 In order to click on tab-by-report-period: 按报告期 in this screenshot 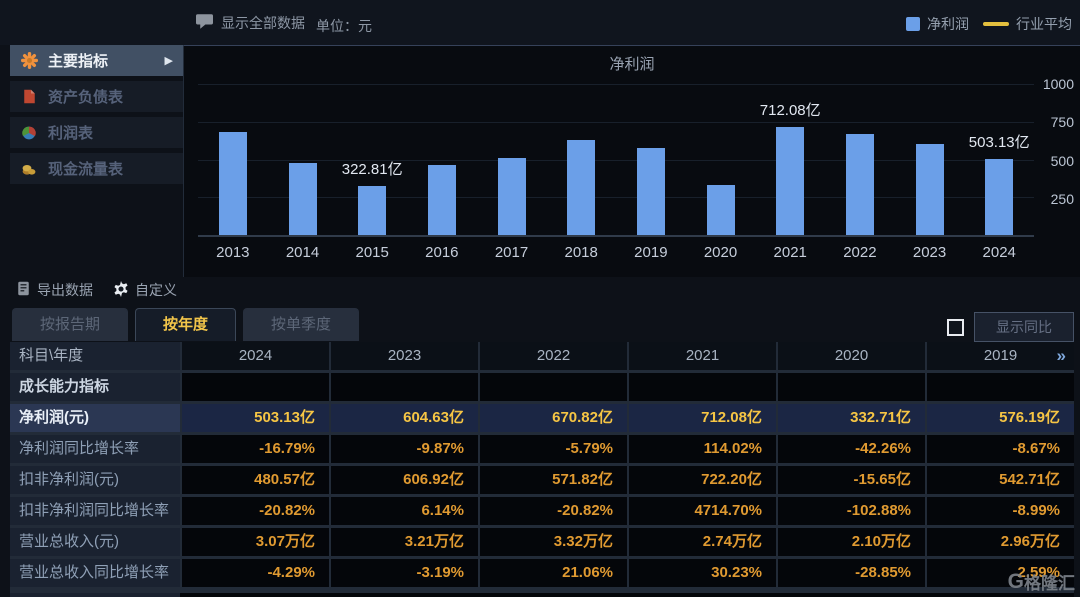, I will do `click(70, 324)`.